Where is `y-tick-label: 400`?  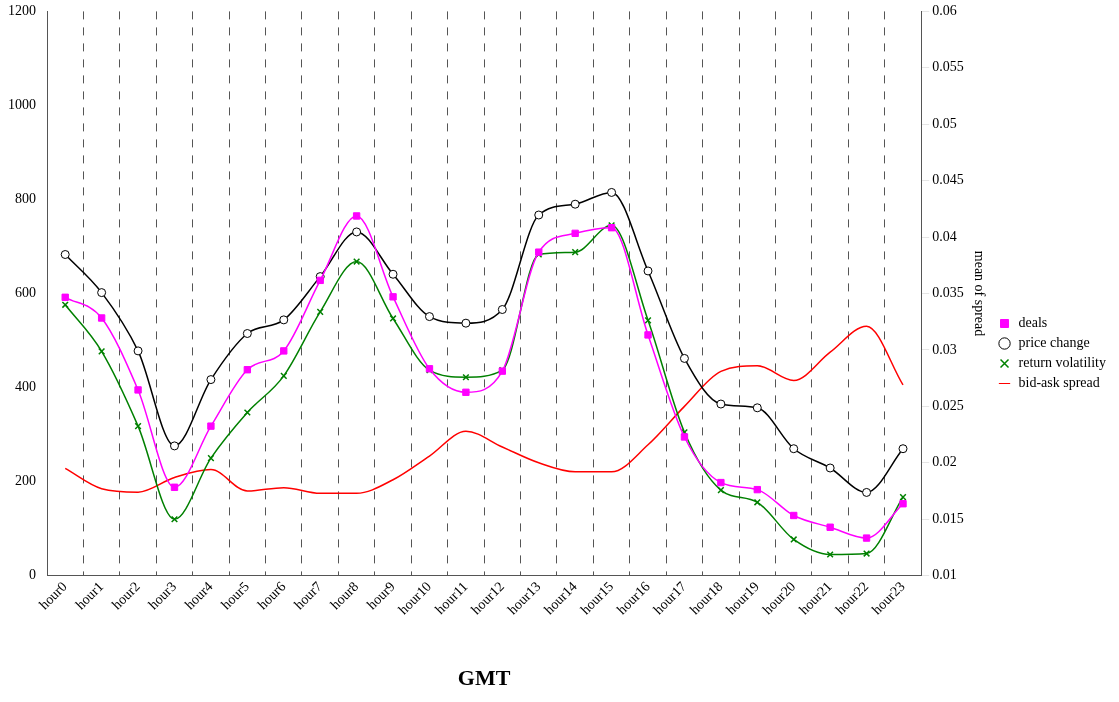 y-tick-label: 400 is located at coordinates (25, 387).